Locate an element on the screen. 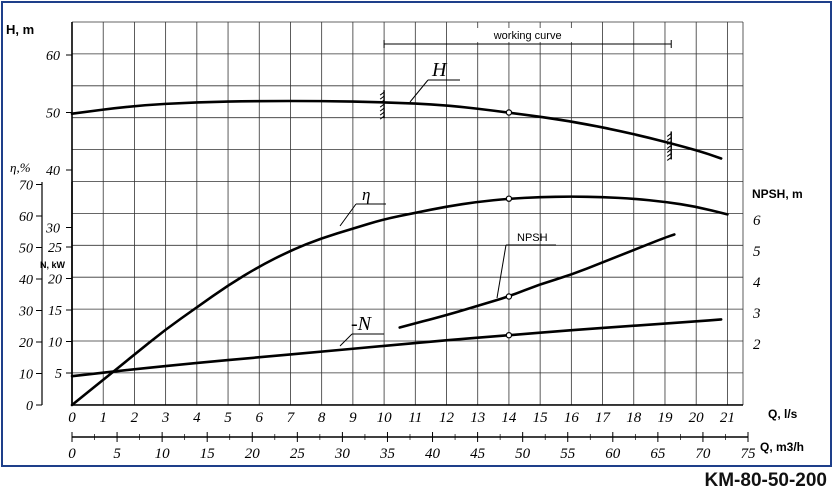 The height and width of the screenshot is (500, 835). npsh-curve-label: NPSH is located at coordinates (532, 238).